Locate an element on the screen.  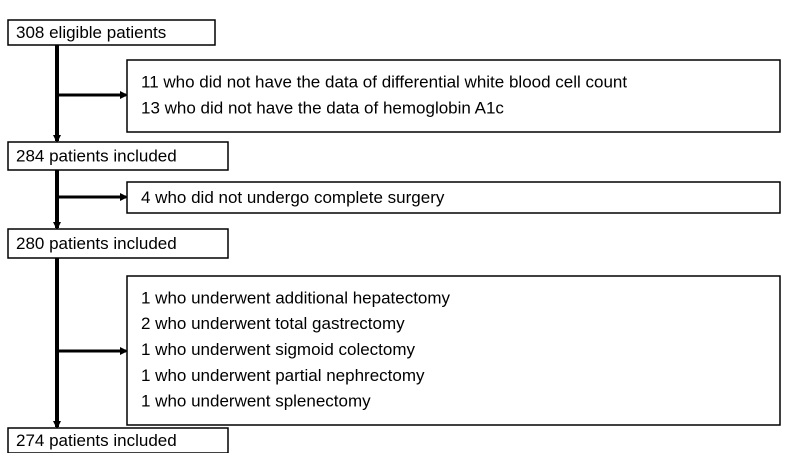
node-label: 274 patients included is located at coordinates (96, 440).